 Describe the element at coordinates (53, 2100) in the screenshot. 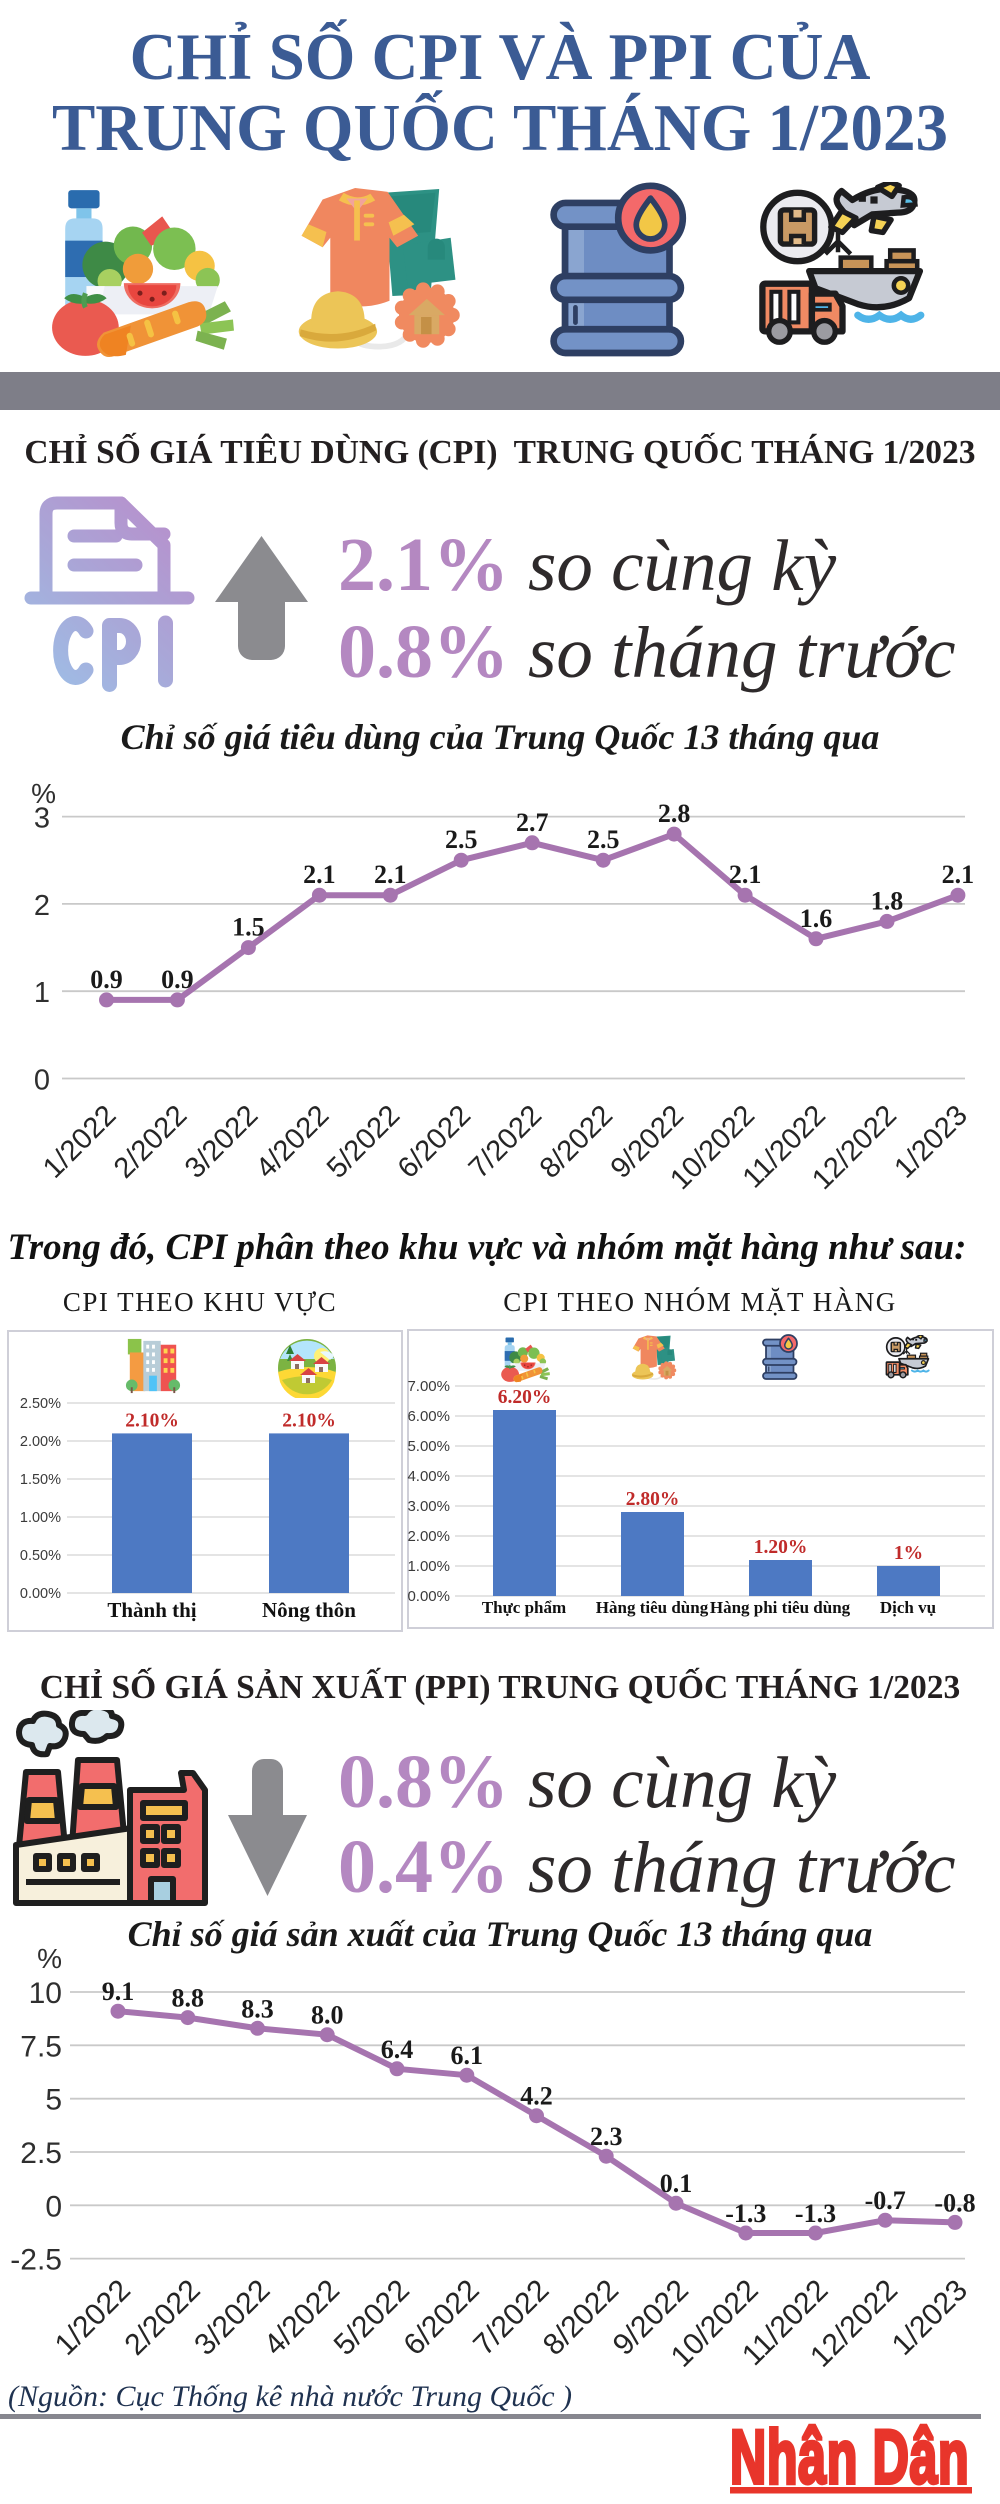

I see `svg-text: 5` at that location.